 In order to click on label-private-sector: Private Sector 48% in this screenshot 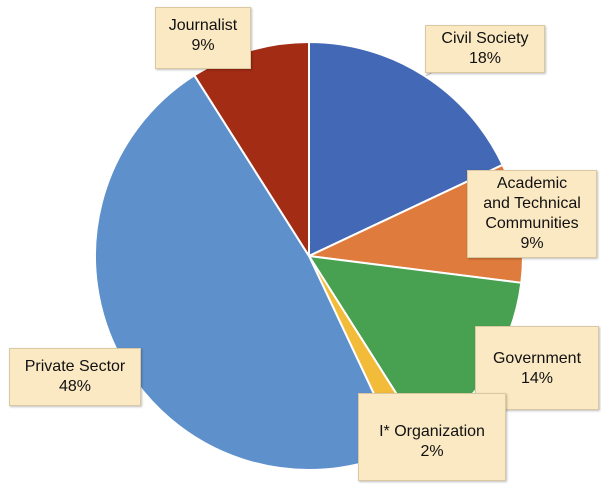, I will do `click(75, 377)`.